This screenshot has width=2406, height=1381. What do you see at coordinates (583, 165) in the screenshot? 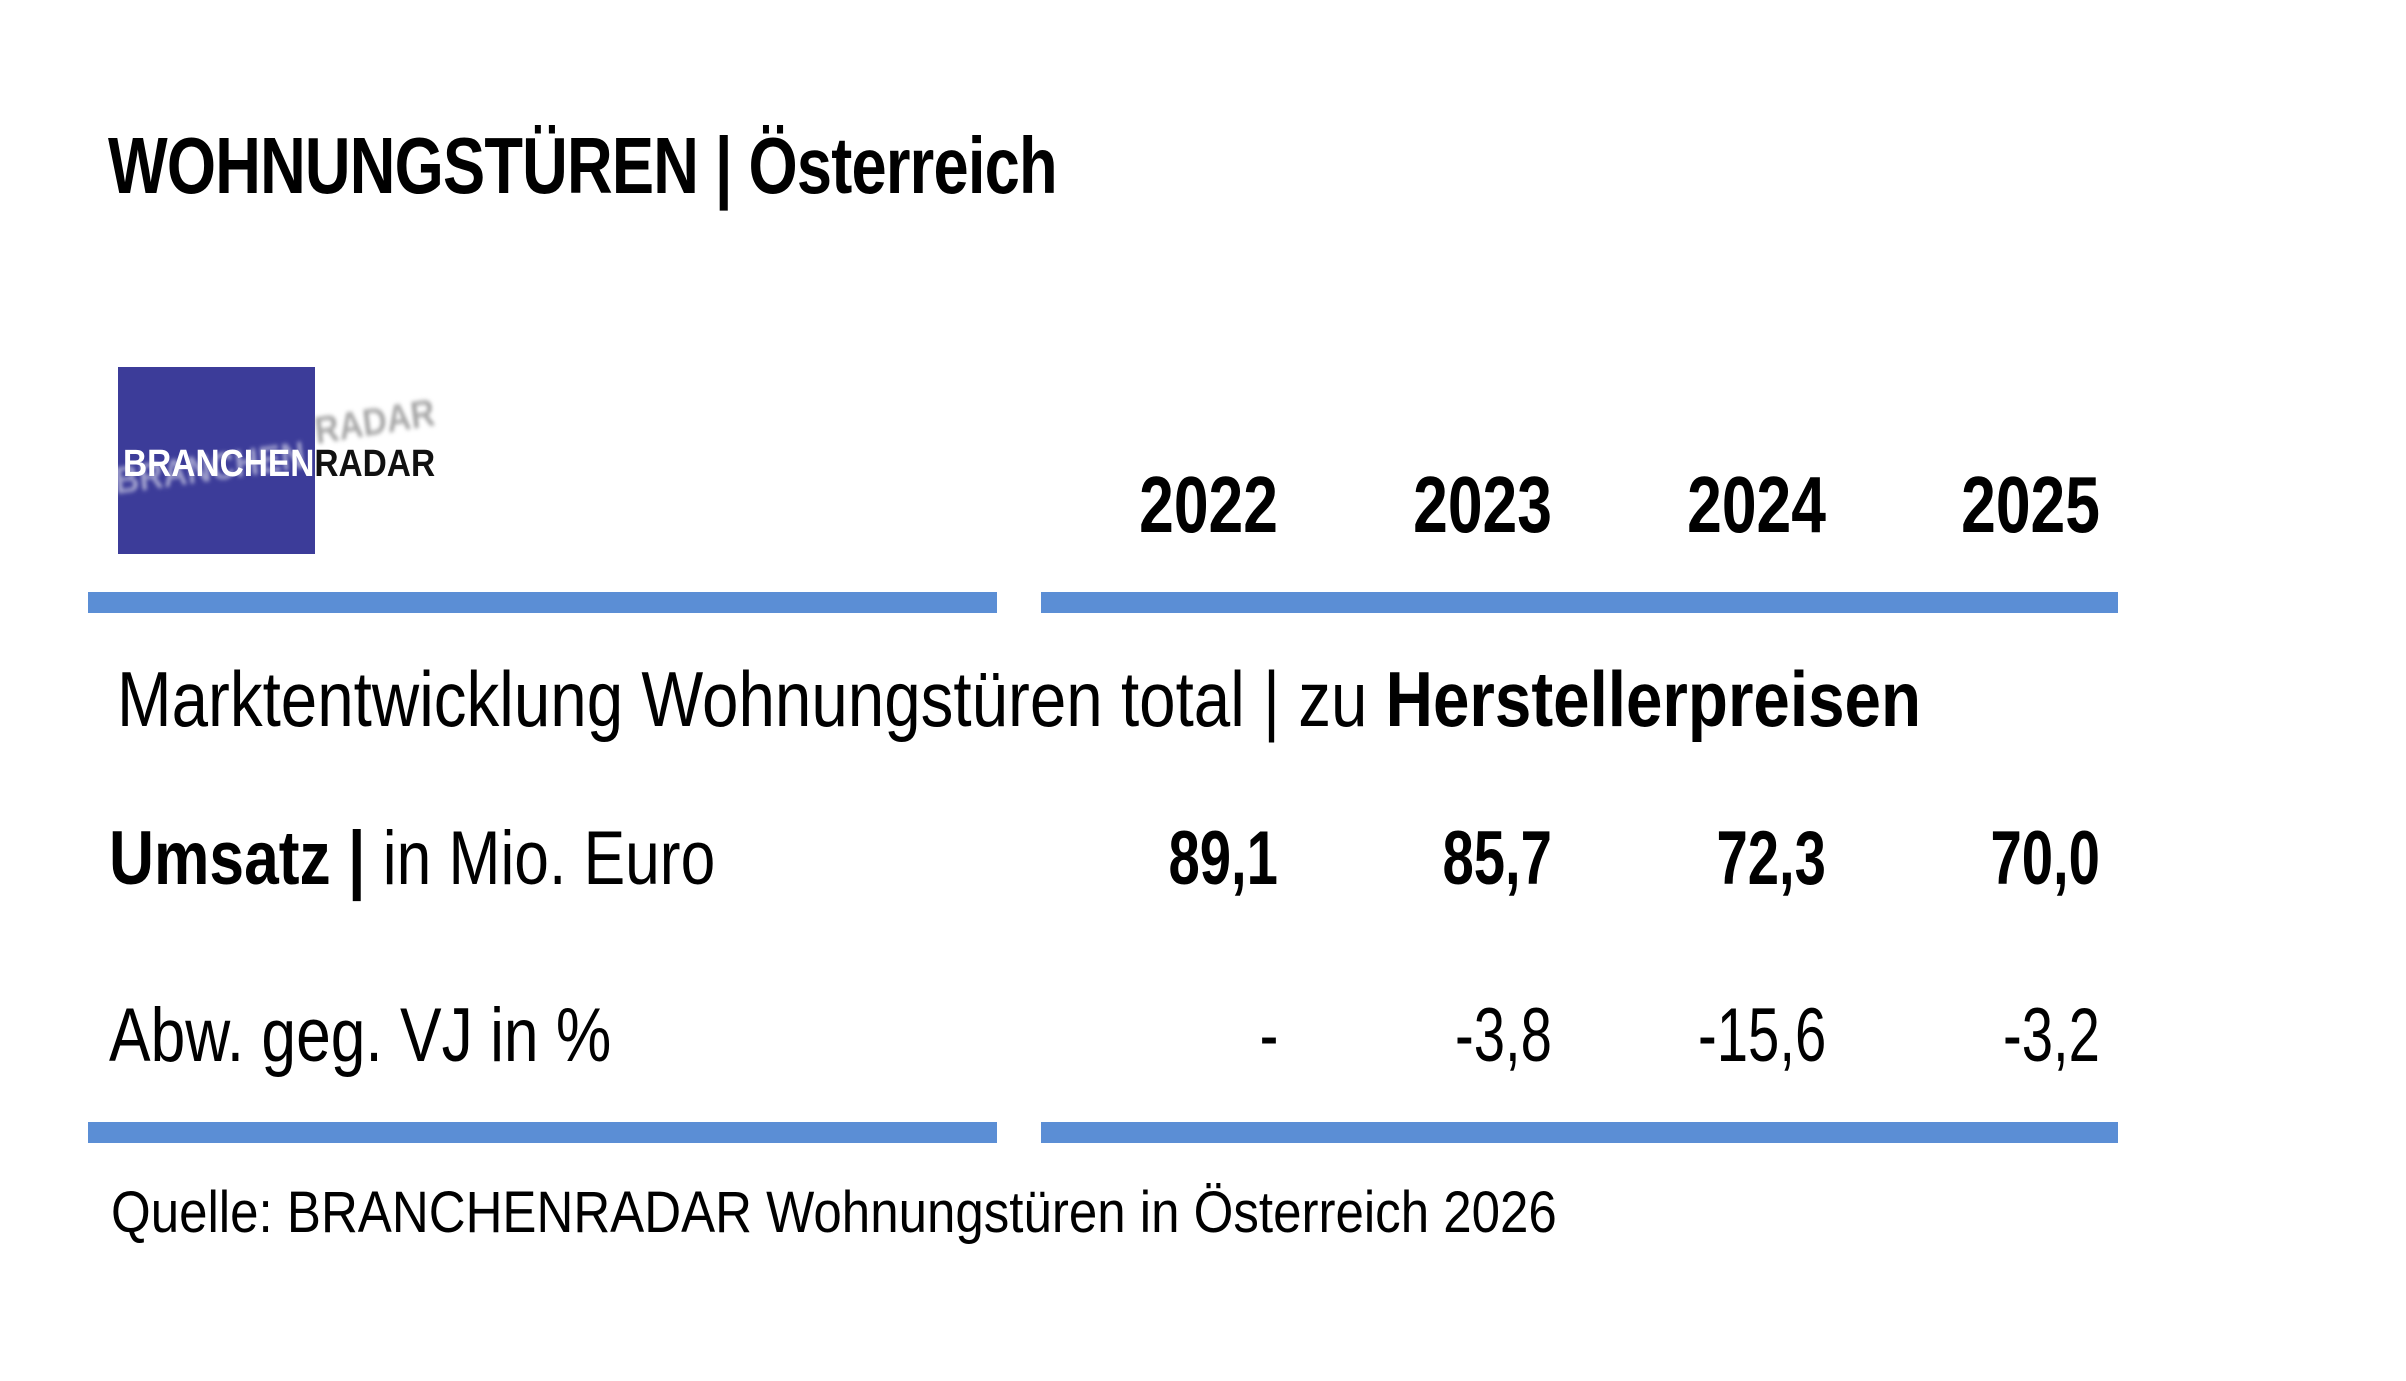
I see `page-title-text: WOHNUNGSTÜREN | Österreich` at bounding box center [583, 165].